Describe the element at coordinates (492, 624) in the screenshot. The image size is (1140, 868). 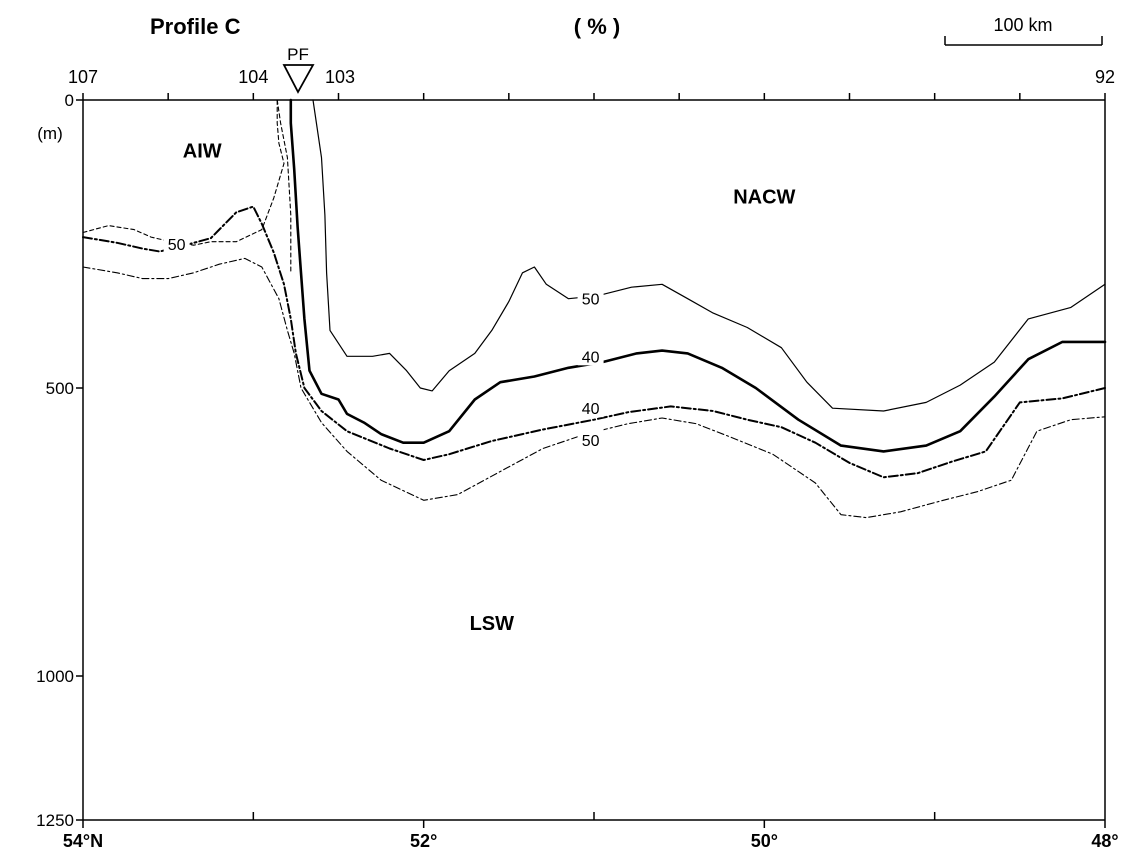
I see `water-mass-label: LSW` at that location.